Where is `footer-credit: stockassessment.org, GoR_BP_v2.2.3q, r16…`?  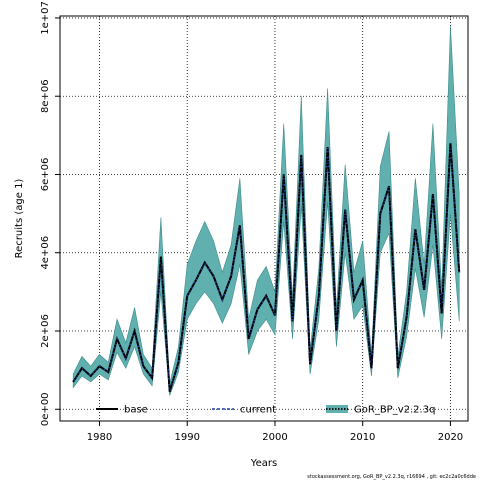
footer-credit: stockassessment.org, GoR_BP_v2.2.3q, r16… is located at coordinates (391, 477).